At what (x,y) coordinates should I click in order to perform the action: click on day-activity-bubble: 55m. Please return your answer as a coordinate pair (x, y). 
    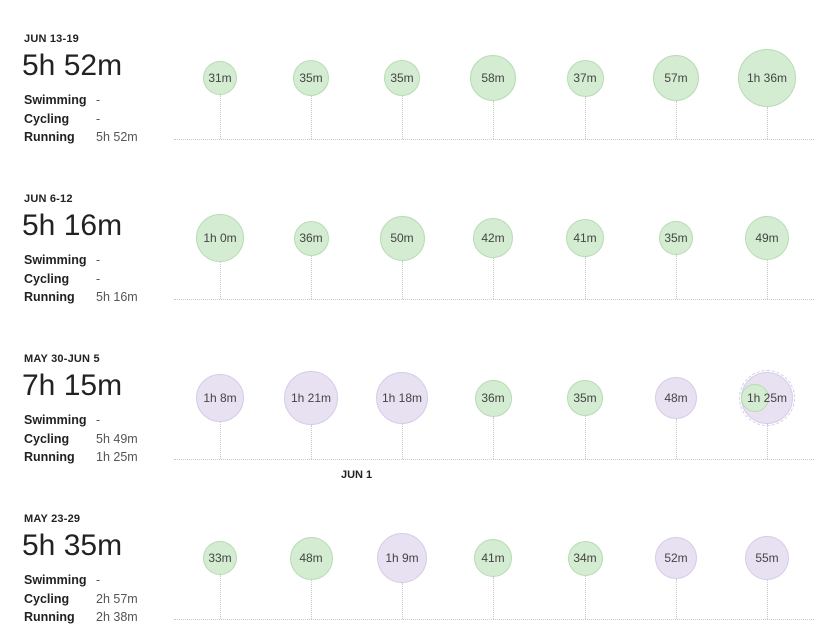
    Looking at the image, I should click on (767, 558).